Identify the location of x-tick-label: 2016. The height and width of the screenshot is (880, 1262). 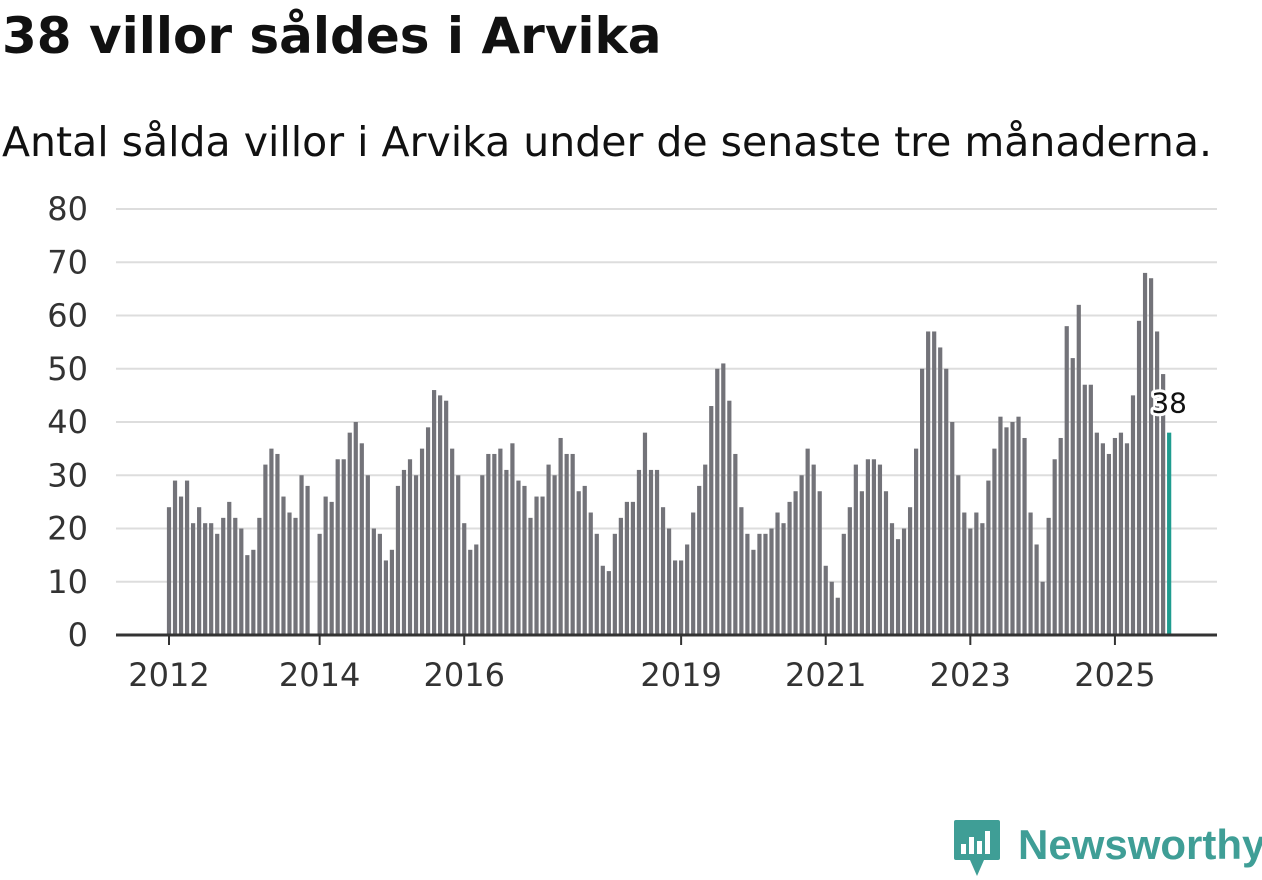
(464, 675).